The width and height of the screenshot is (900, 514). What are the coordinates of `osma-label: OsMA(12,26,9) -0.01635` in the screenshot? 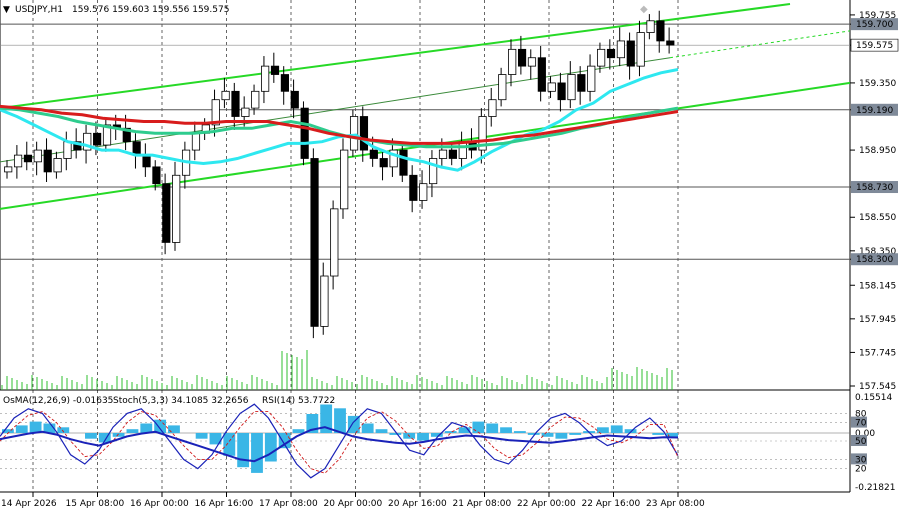 It's located at (58, 401).